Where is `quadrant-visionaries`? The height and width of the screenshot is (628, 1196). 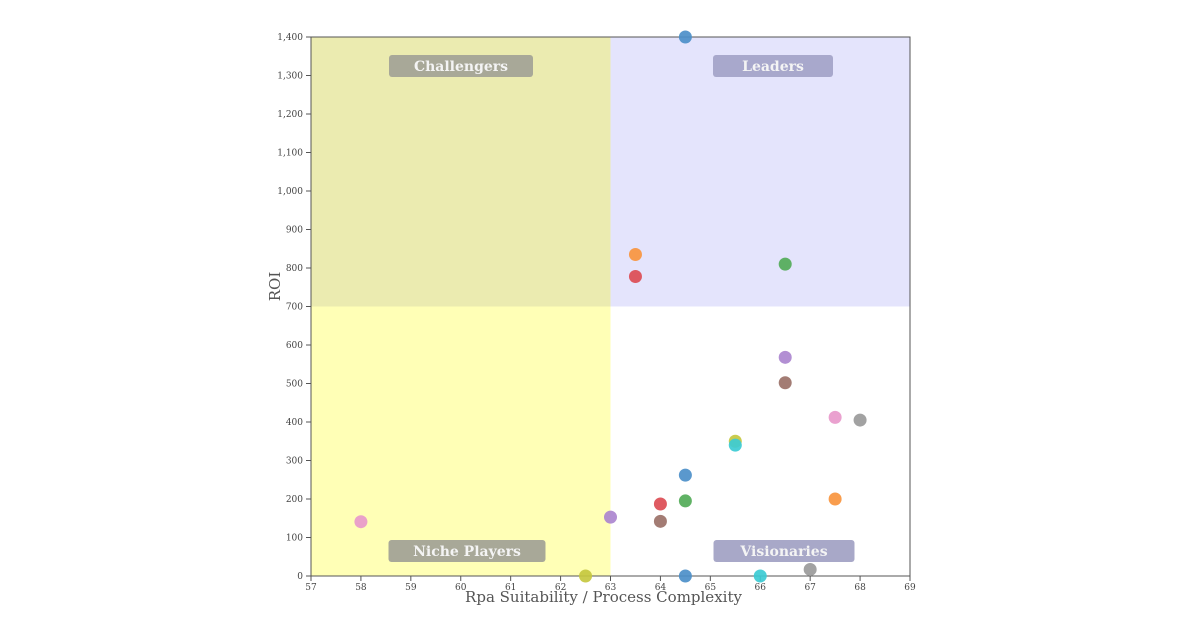 quadrant-visionaries is located at coordinates (760, 441).